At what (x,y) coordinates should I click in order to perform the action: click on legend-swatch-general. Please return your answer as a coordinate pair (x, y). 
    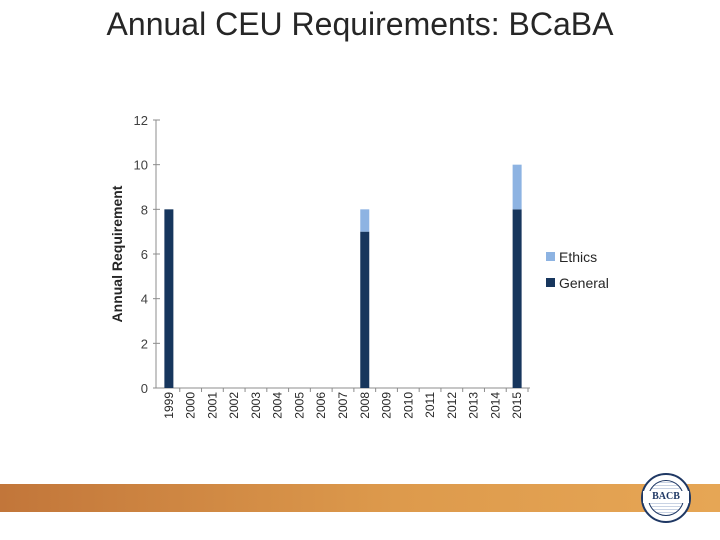
    Looking at the image, I should click on (550, 282).